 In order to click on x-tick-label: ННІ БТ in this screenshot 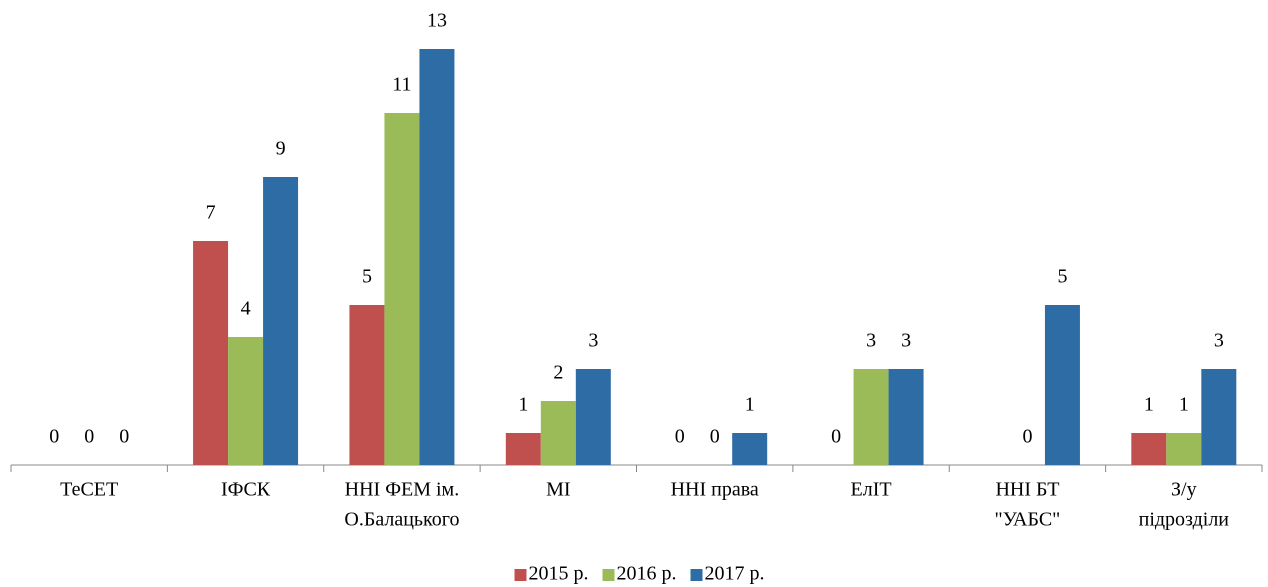, I will do `click(1027, 490)`.